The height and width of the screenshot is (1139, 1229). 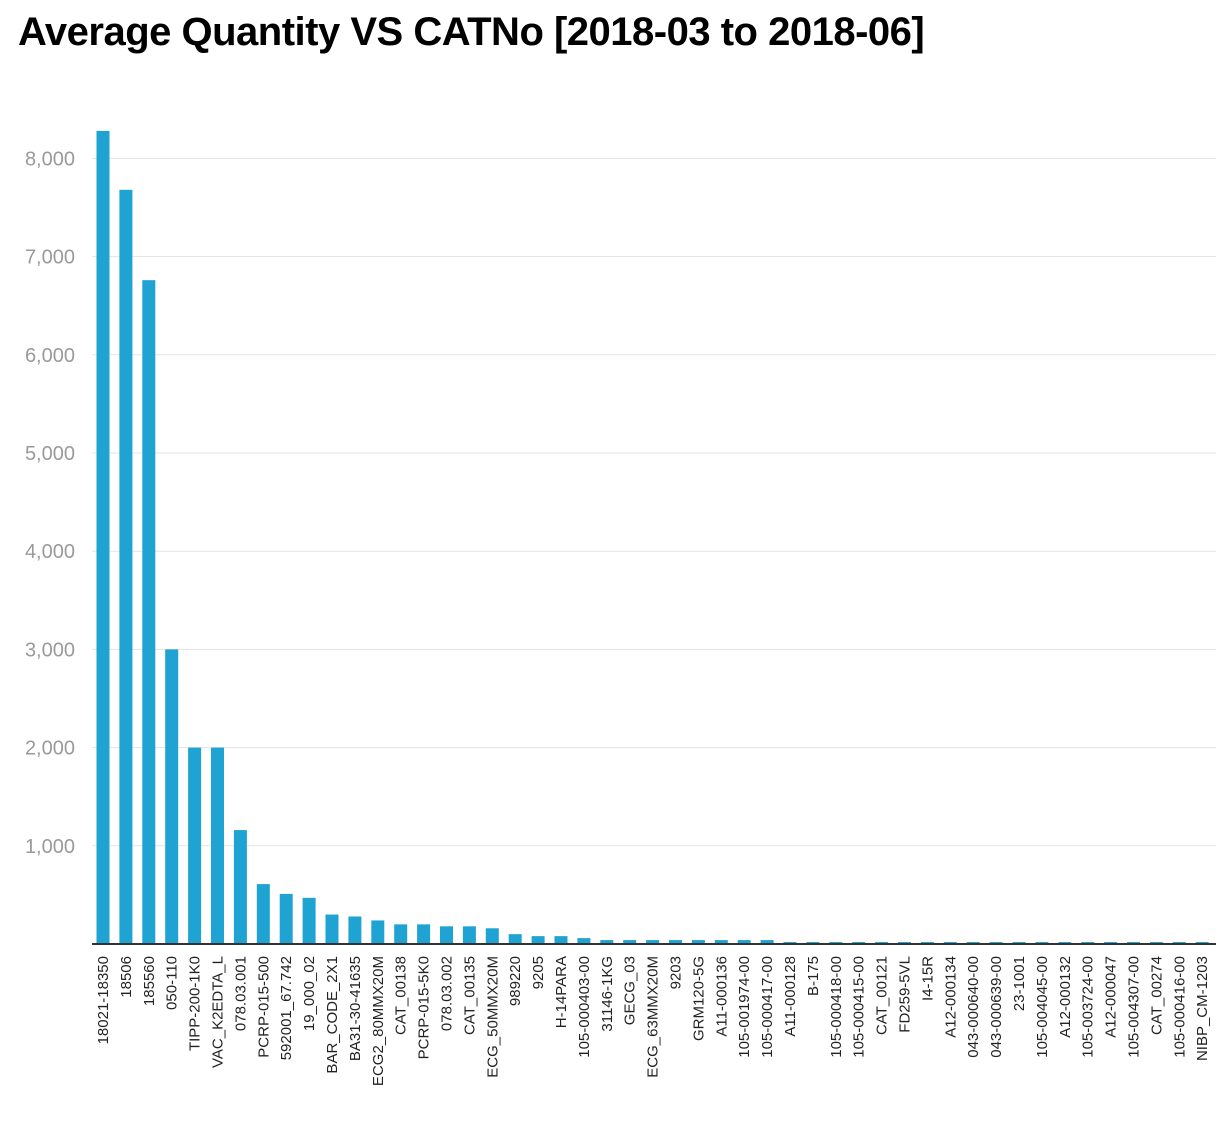 What do you see at coordinates (698, 998) in the screenshot?
I see `x-tick-label: GRM120-5G` at bounding box center [698, 998].